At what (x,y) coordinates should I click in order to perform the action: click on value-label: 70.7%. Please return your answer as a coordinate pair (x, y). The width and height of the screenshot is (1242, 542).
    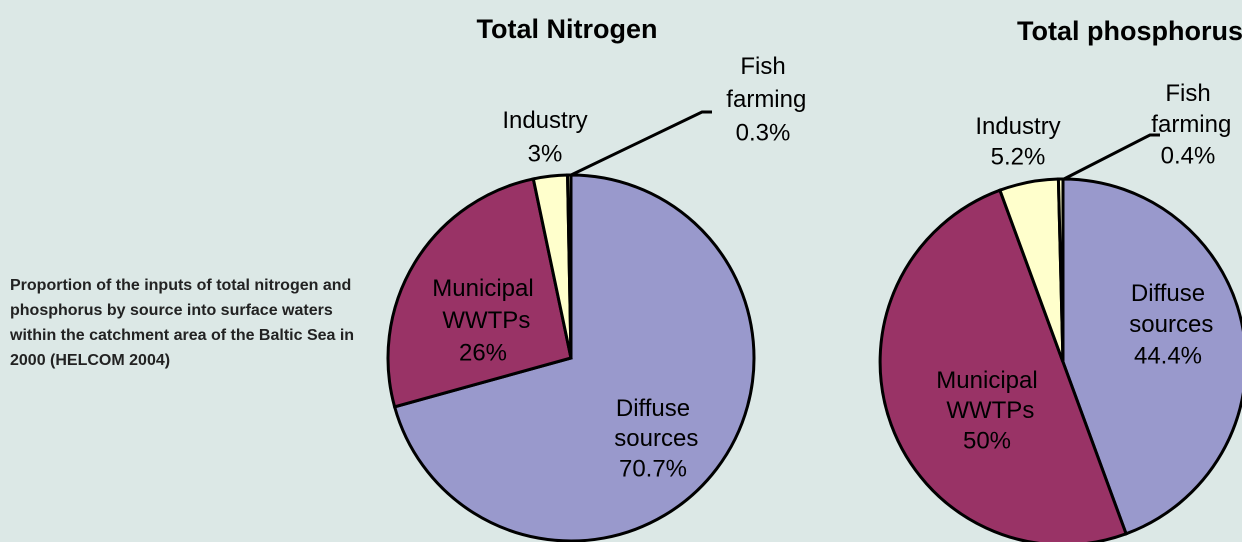
    Looking at the image, I should click on (653, 468).